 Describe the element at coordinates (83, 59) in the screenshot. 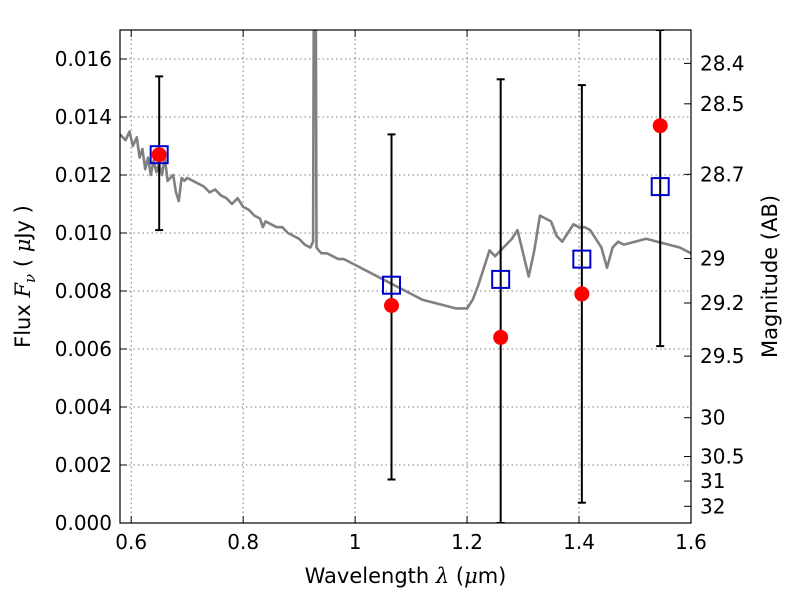

I see `y-tick-label: 0.016` at that location.